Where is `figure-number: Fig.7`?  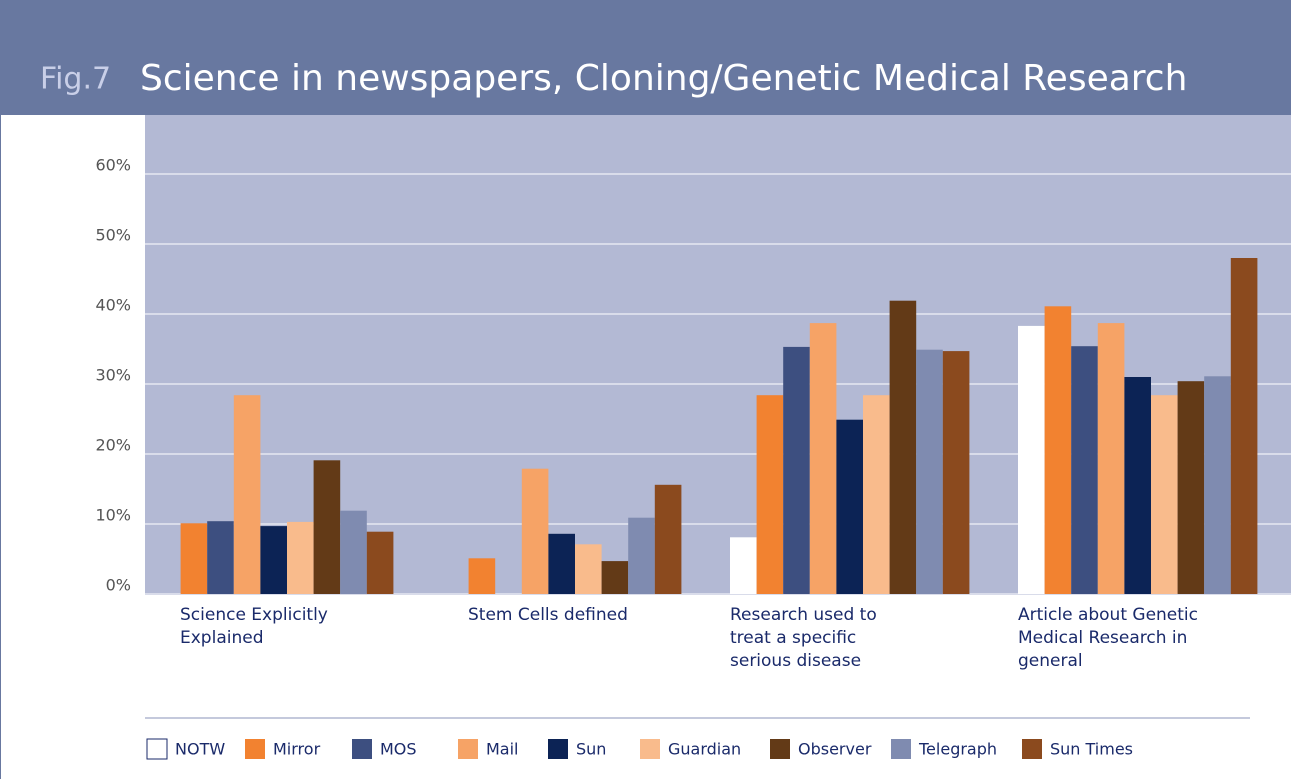
figure-number: Fig.7 is located at coordinates (75, 79).